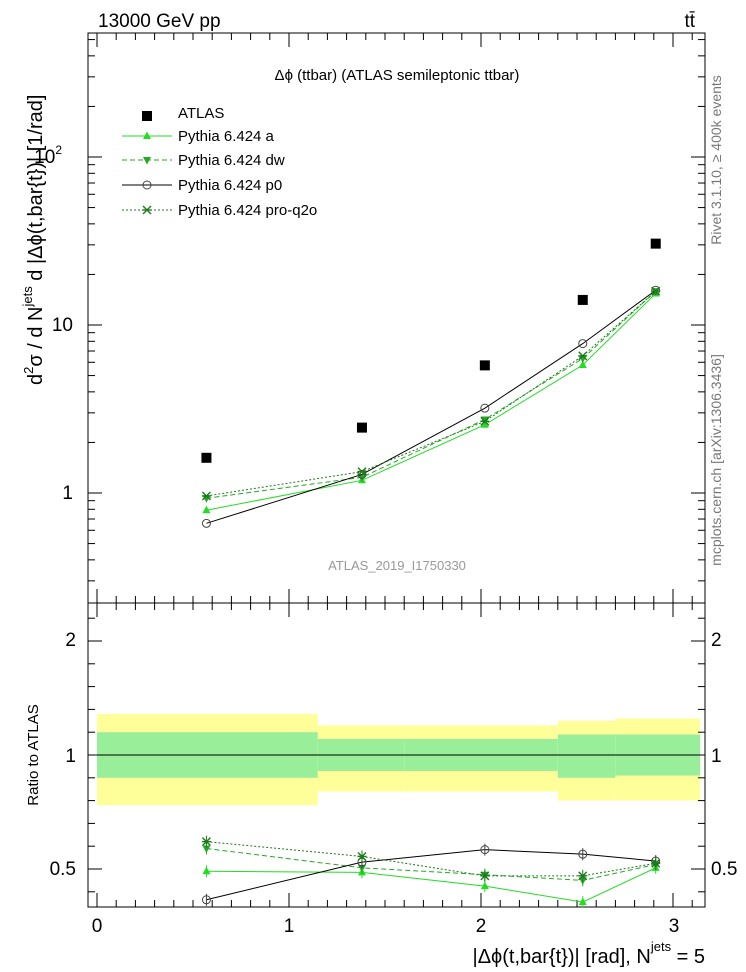 This screenshot has width=746, height=972. I want to click on ratio-tick-label-right-1: 1, so click(716, 756).